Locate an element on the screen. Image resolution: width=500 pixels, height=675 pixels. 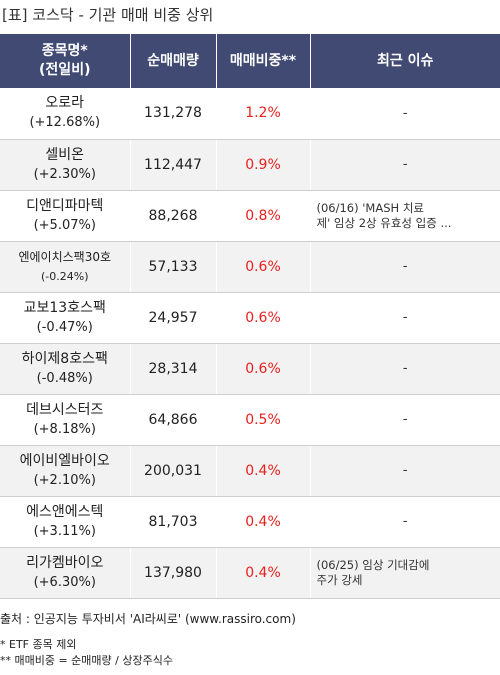
net-volume-cell: 137,980 is located at coordinates (173, 573).